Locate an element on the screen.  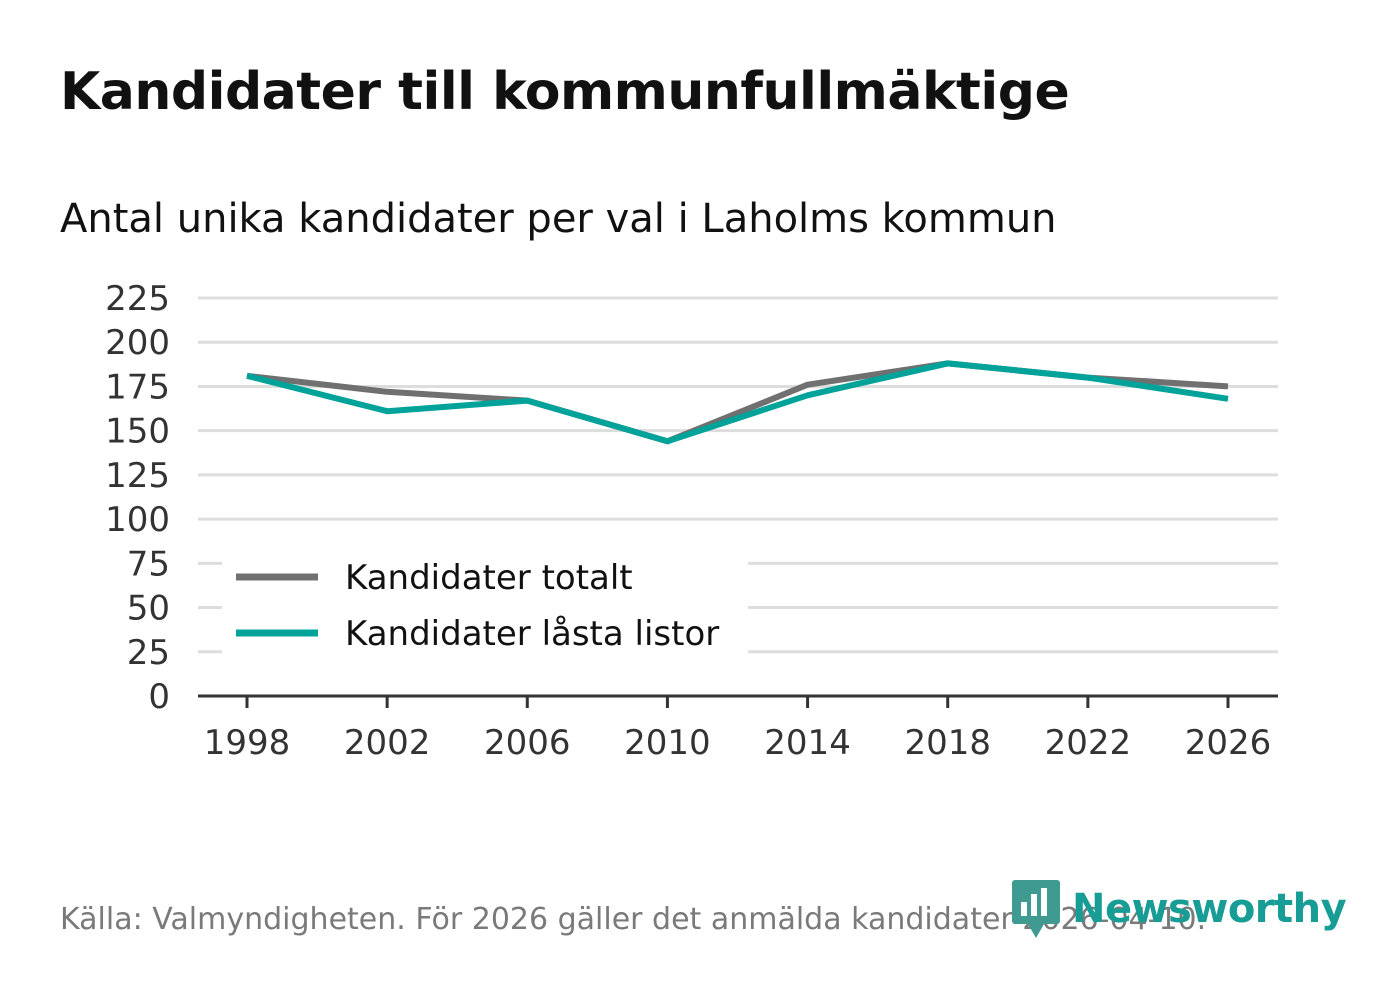
x-axis is located at coordinates (738, 701).